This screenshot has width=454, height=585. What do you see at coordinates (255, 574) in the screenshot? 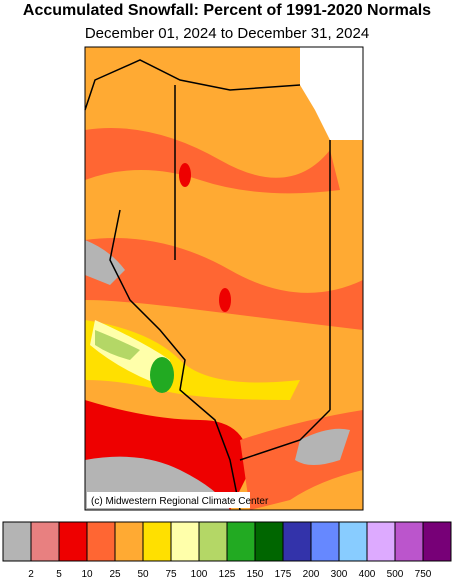
I see `legend-label: 150` at bounding box center [255, 574].